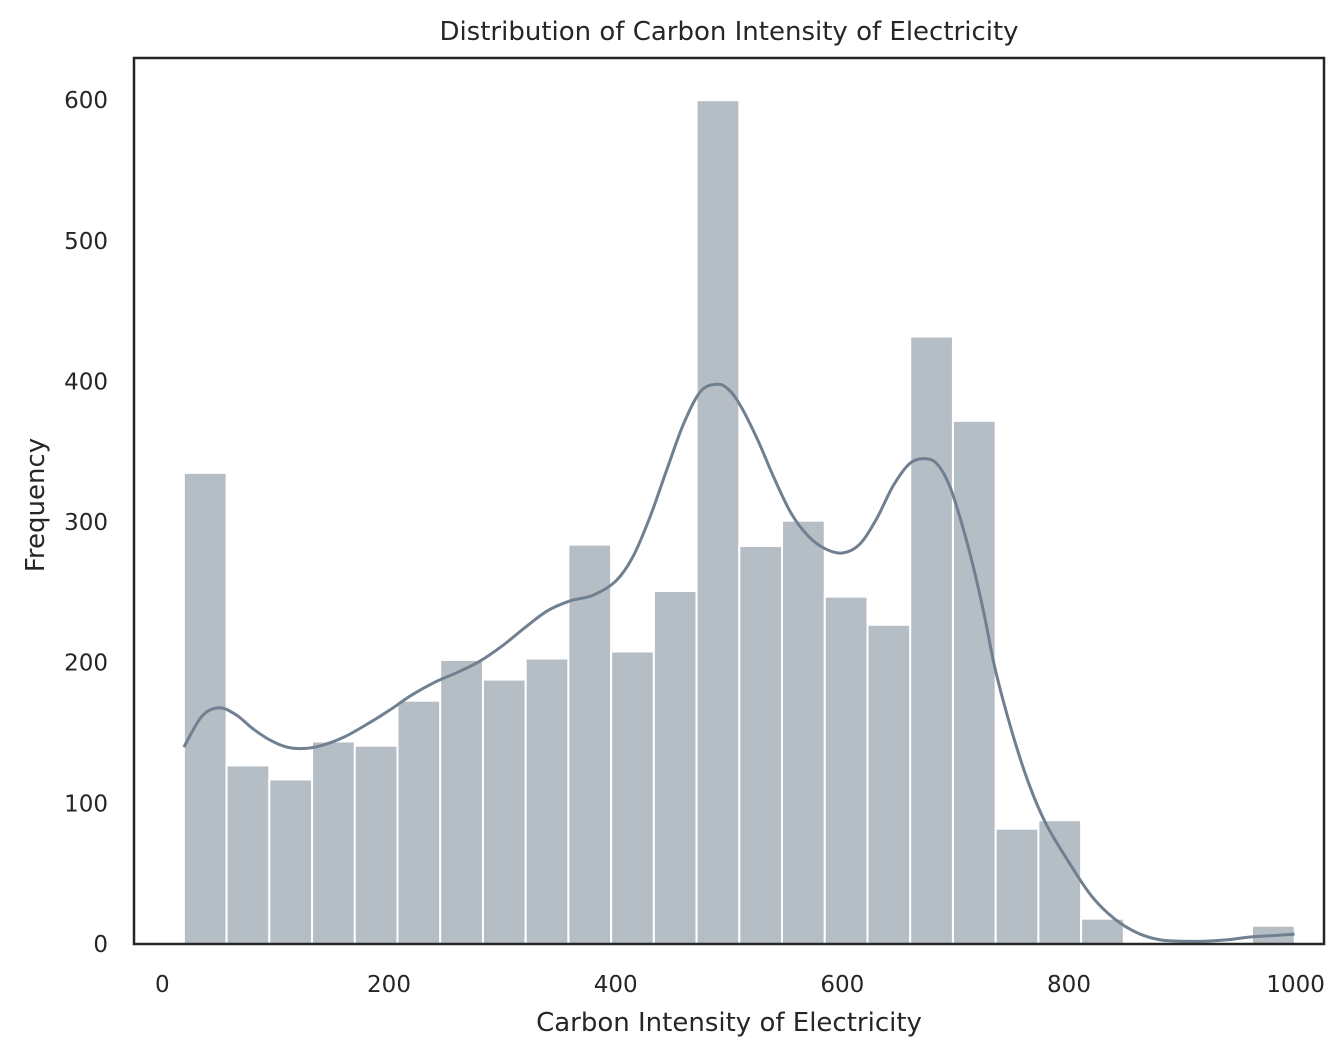 The width and height of the screenshot is (1343, 1057). Describe the element at coordinates (842, 985) in the screenshot. I see `x-tick-label: 600` at that location.